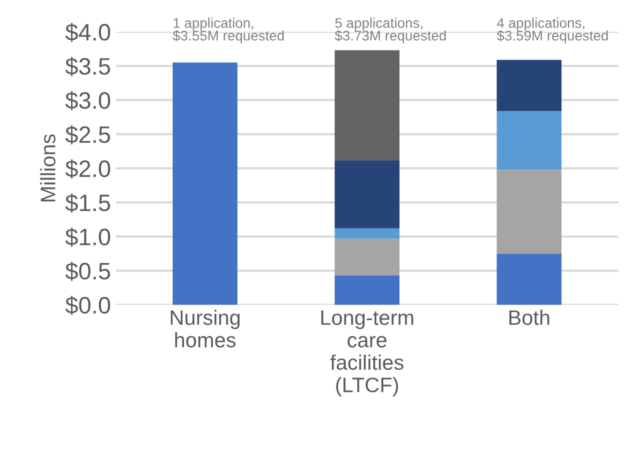  I want to click on x-tick-label: Nursing homes, so click(205, 329).